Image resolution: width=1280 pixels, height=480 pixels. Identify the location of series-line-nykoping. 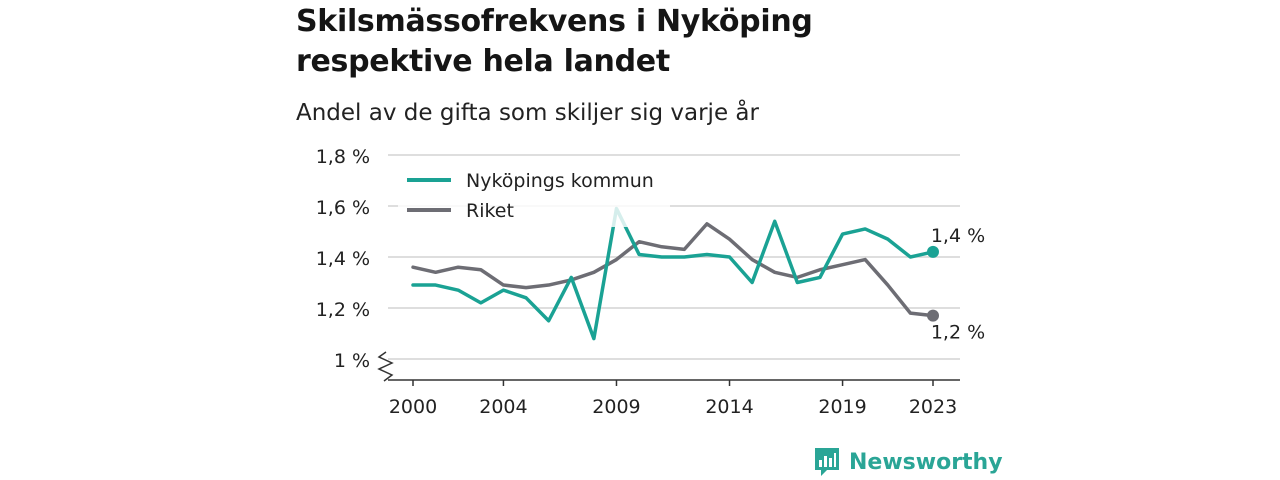
(673, 273).